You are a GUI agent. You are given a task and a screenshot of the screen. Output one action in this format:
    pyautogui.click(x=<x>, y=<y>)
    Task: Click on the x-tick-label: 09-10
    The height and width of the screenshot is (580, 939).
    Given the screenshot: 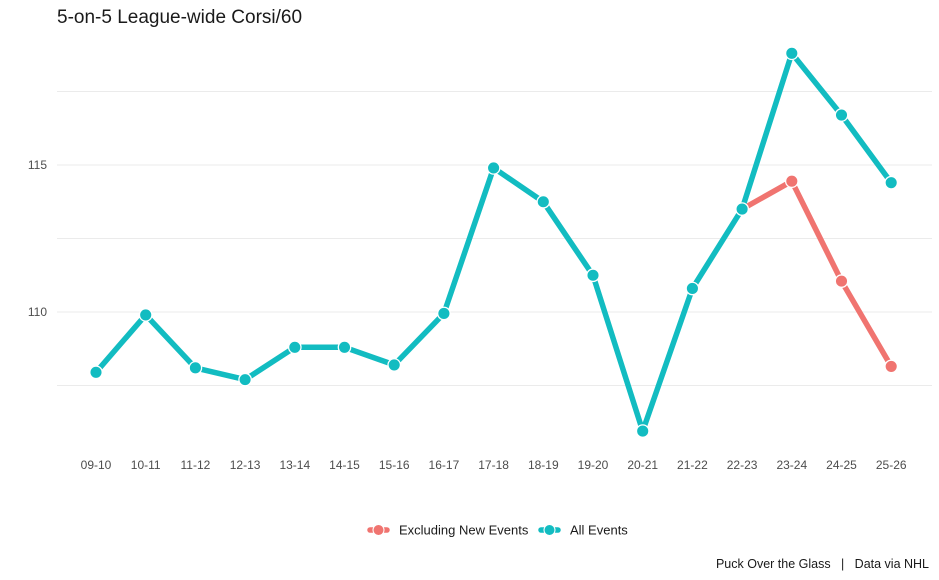 What is the action you would take?
    pyautogui.click(x=96, y=465)
    